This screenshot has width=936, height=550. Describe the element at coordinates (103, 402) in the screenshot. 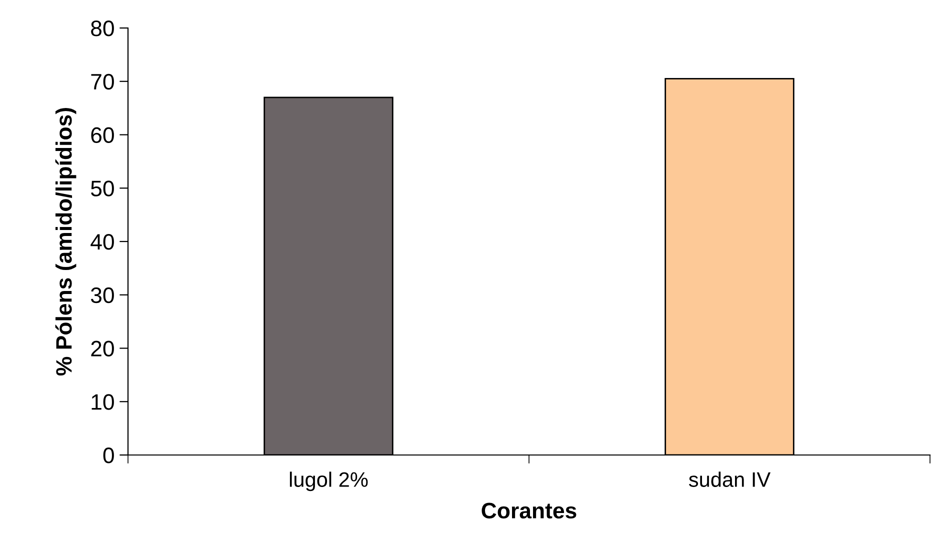

I see `y-tick-label: 10` at that location.